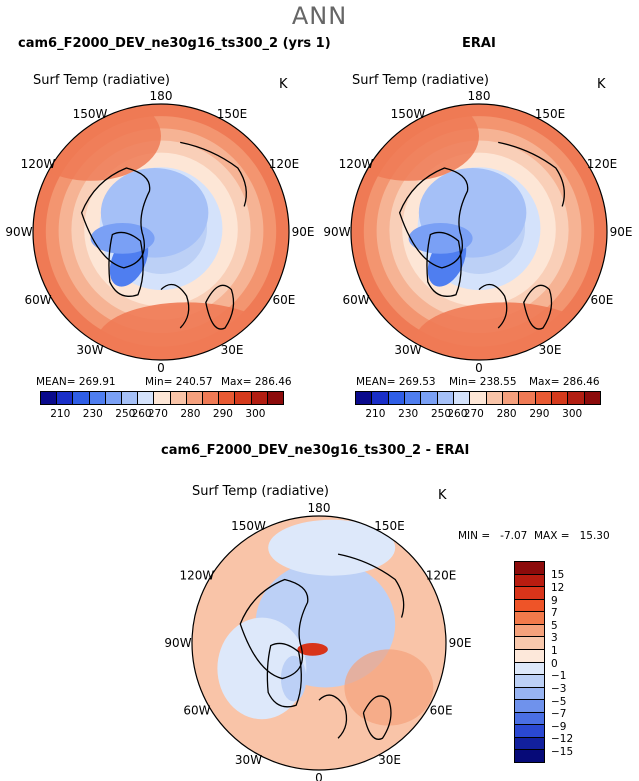  I want to click on colorbar-label: 1, so click(554, 651).